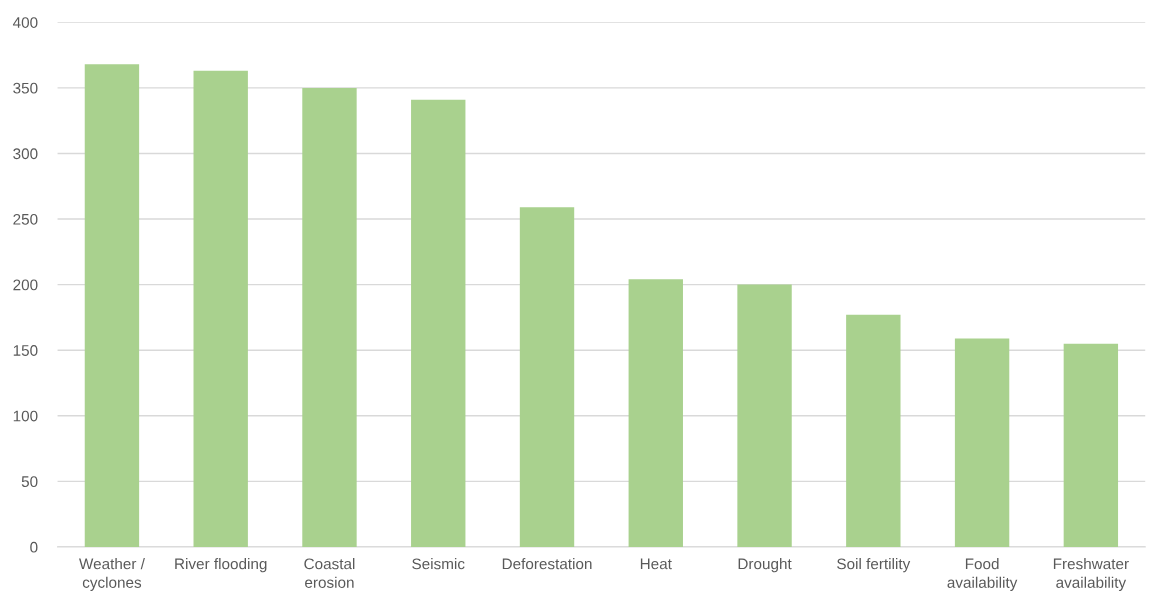  What do you see at coordinates (1091, 574) in the screenshot?
I see `x-tick-label: Freshwater availability` at bounding box center [1091, 574].